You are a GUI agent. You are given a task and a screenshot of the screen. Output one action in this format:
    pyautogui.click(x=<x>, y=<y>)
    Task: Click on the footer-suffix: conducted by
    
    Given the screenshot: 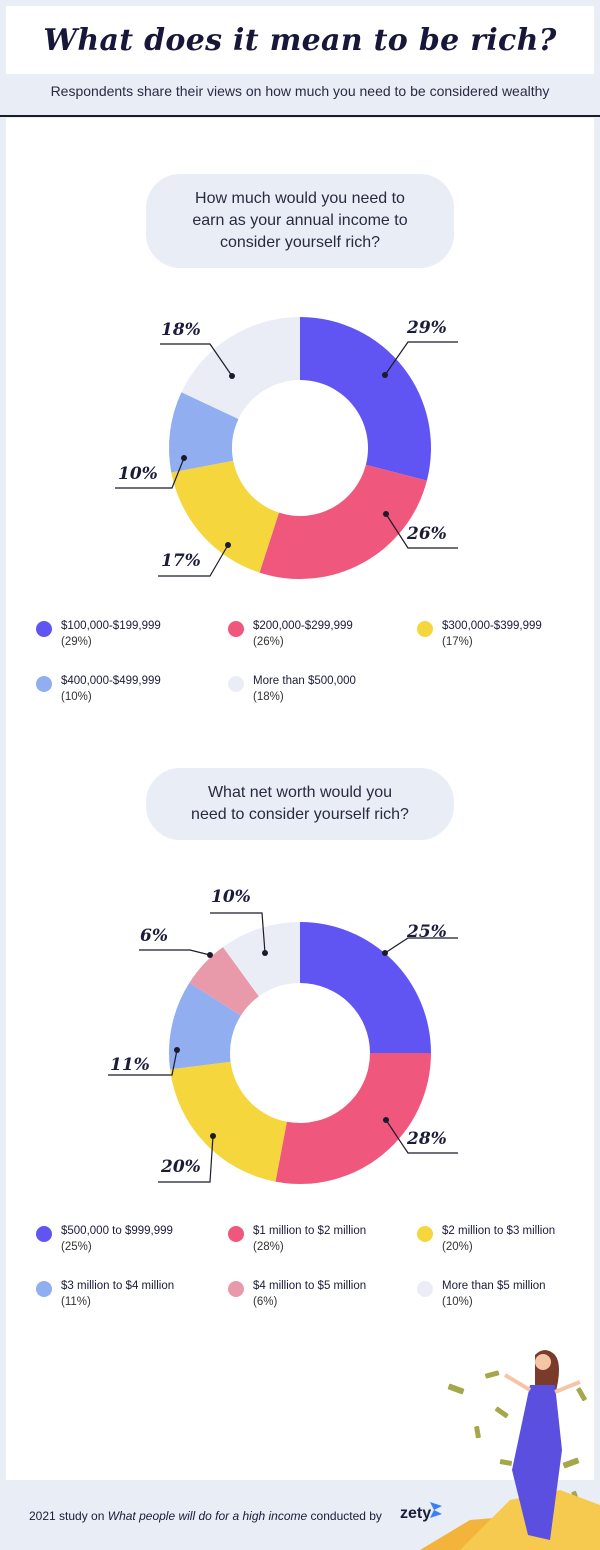 What is the action you would take?
    pyautogui.click(x=346, y=1516)
    